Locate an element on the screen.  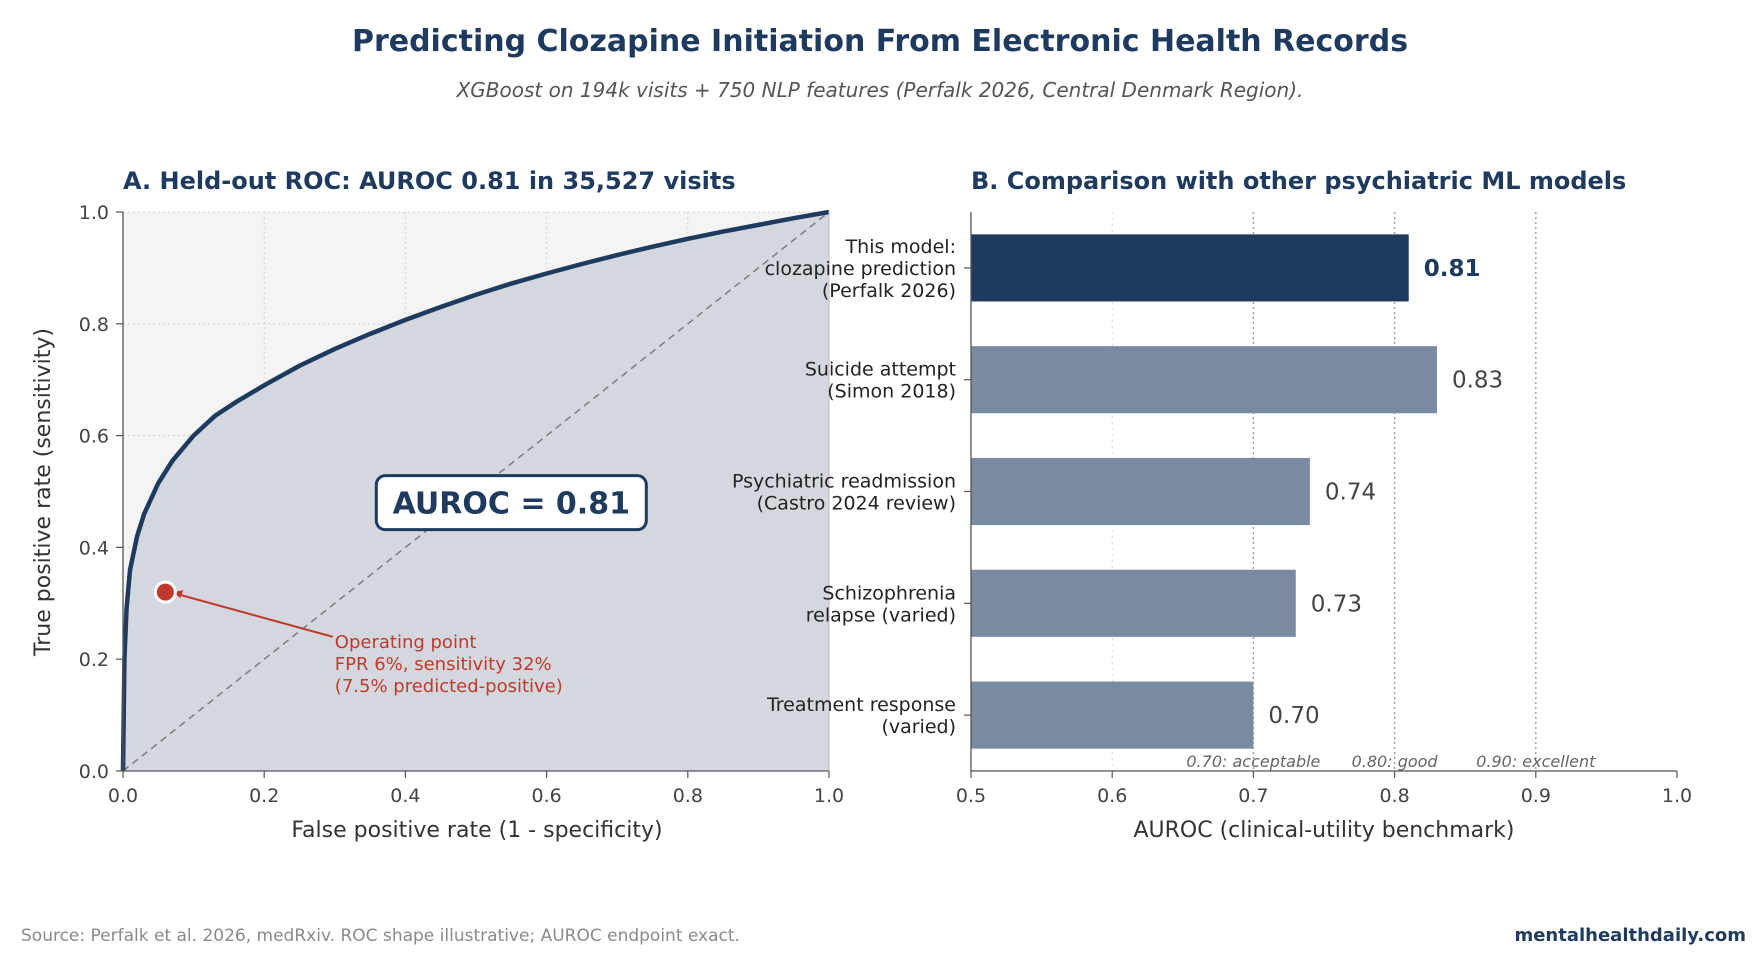
panel-b-category-label: clozapine prediction is located at coordinates (860, 269).